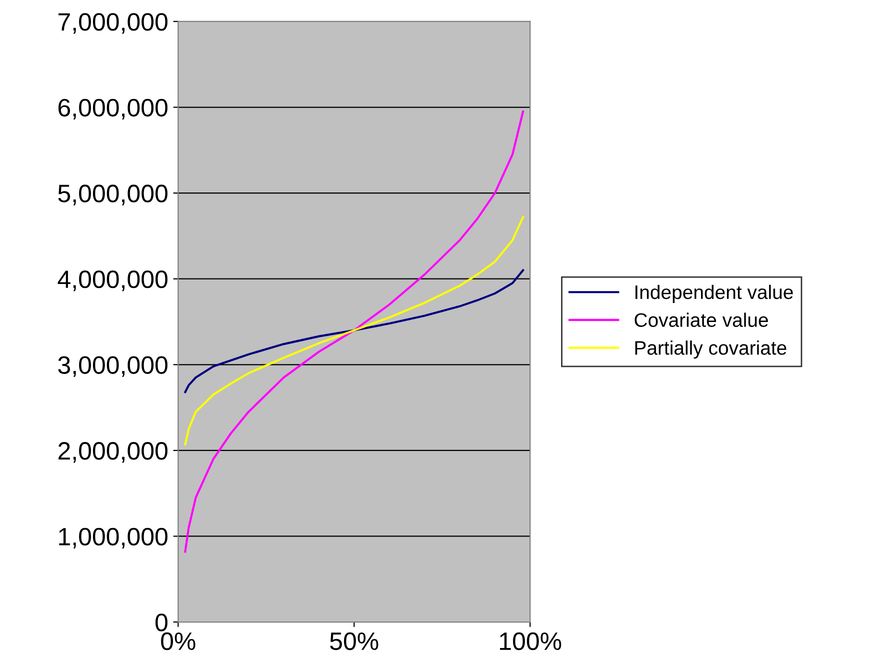 This screenshot has width=869, height=671. I want to click on y-tick-label: 1,000,000, so click(113, 538).